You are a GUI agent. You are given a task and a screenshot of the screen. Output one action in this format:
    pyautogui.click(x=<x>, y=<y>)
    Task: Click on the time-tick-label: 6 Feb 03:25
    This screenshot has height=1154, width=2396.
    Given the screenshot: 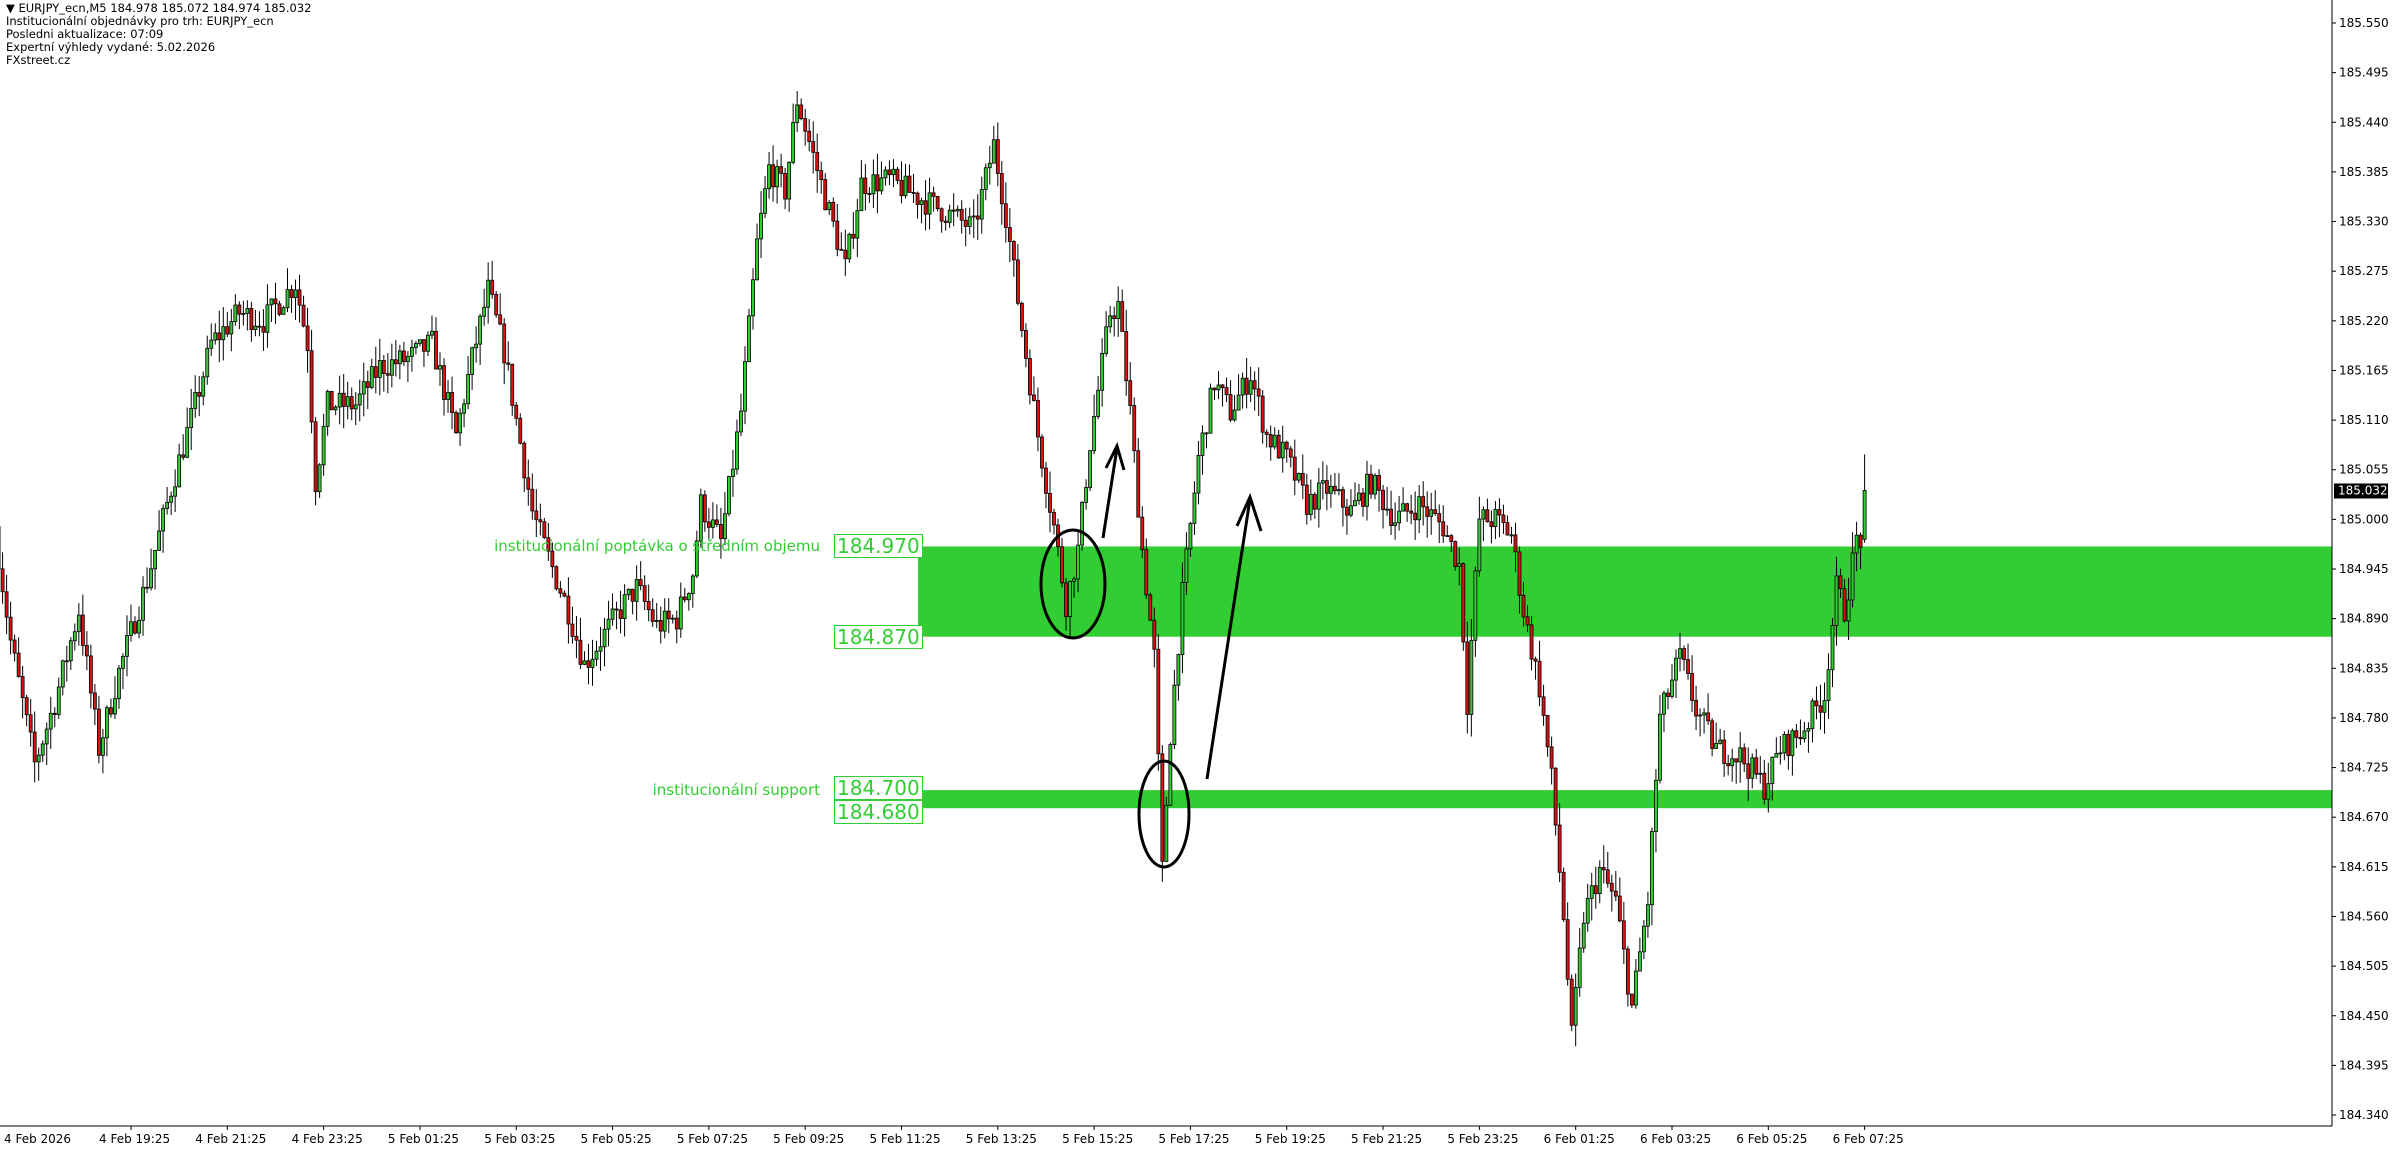 What is the action you would take?
    pyautogui.click(x=1675, y=1139)
    